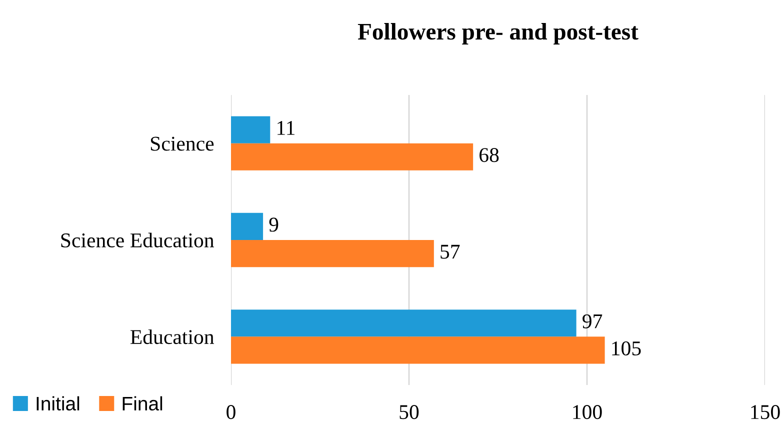  What do you see at coordinates (142, 403) in the screenshot?
I see `legend-label: Final` at bounding box center [142, 403].